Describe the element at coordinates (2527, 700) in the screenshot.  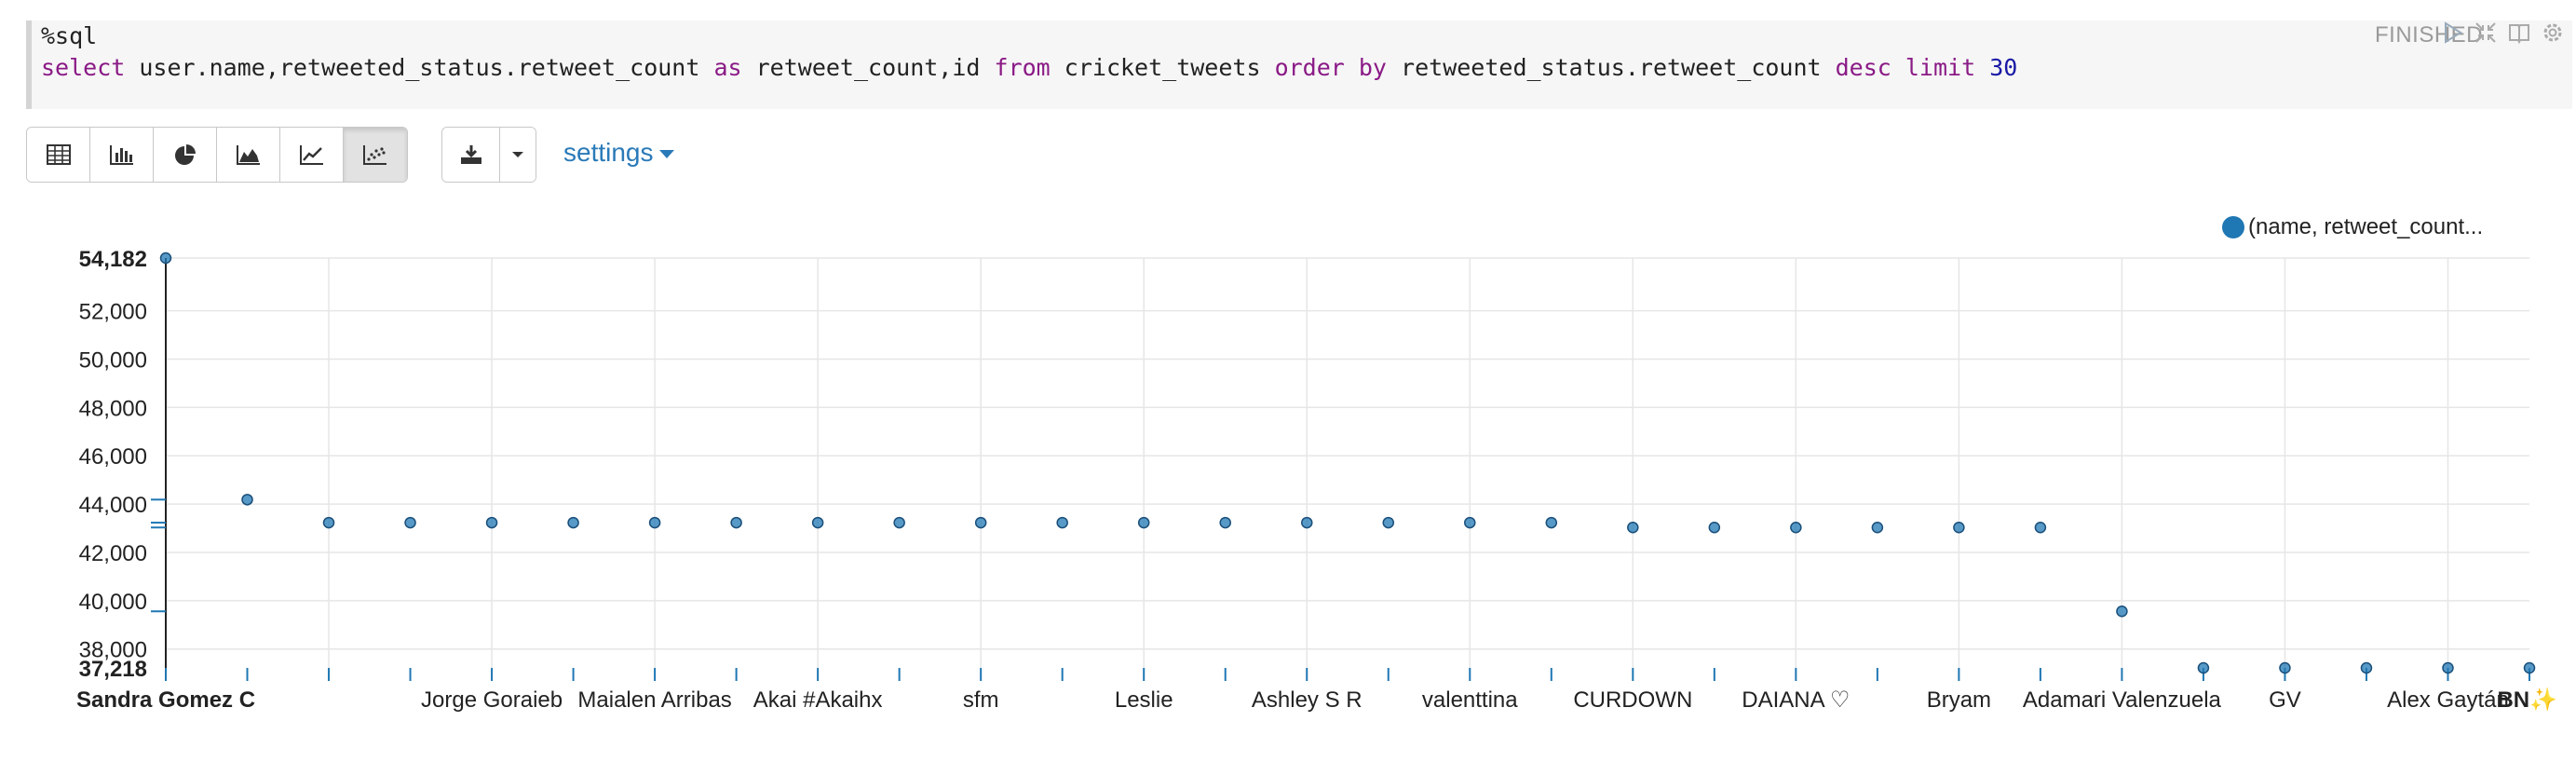
I see `x-tick-label: BN✨` at that location.